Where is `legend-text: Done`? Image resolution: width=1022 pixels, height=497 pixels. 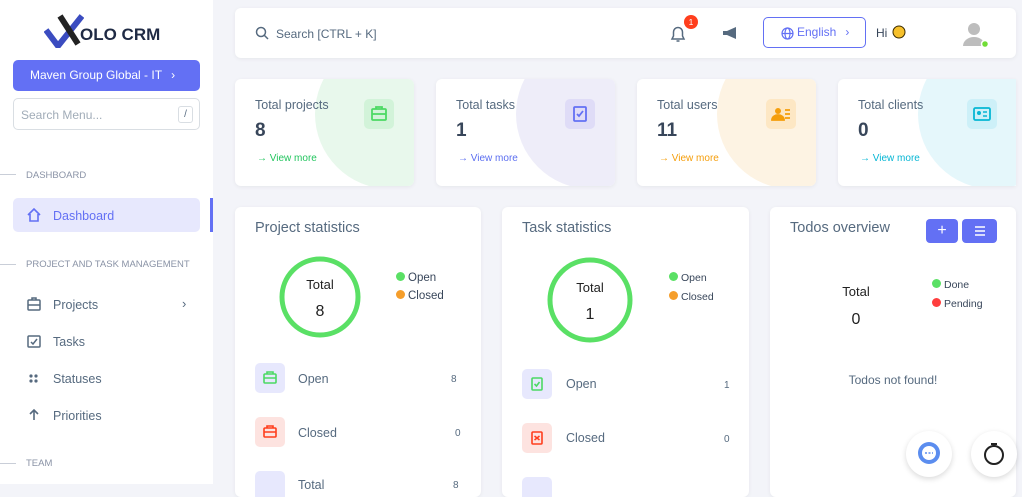
legend-text: Done is located at coordinates (957, 285).